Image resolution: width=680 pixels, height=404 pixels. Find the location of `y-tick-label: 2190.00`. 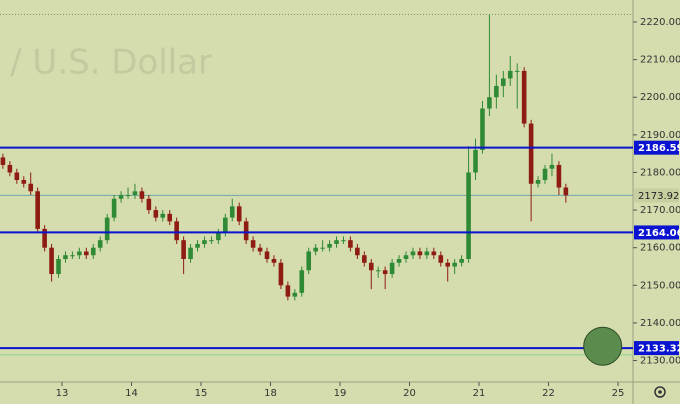

y-tick-label: 2190.00 is located at coordinates (660, 135).